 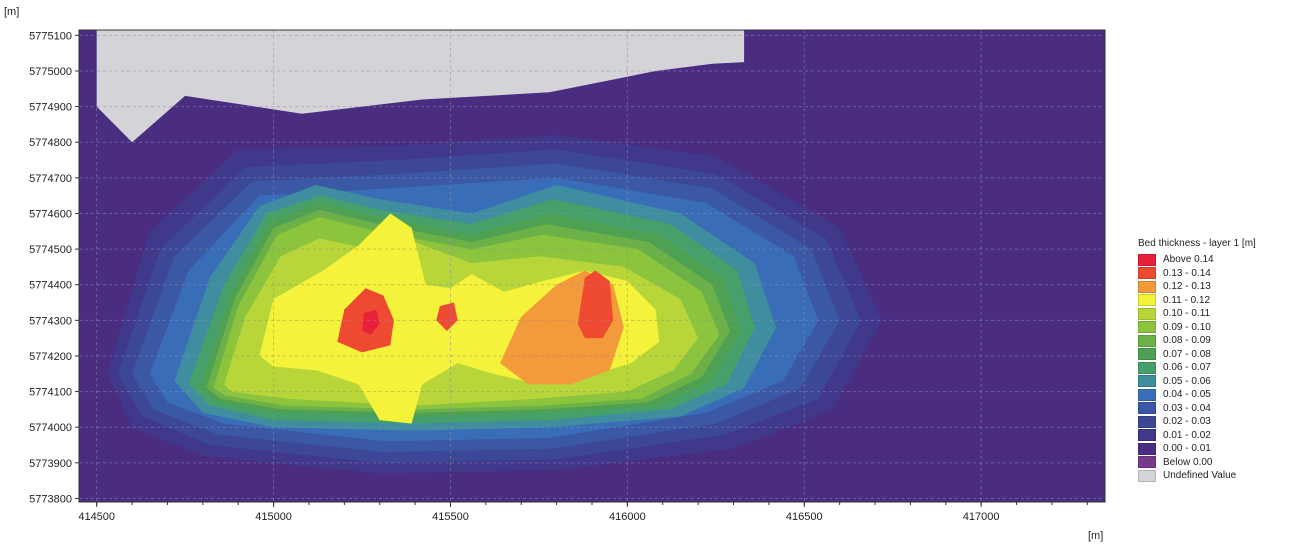 What do you see at coordinates (1188, 260) in the screenshot?
I see `legend-label: Above 0.14` at bounding box center [1188, 260].